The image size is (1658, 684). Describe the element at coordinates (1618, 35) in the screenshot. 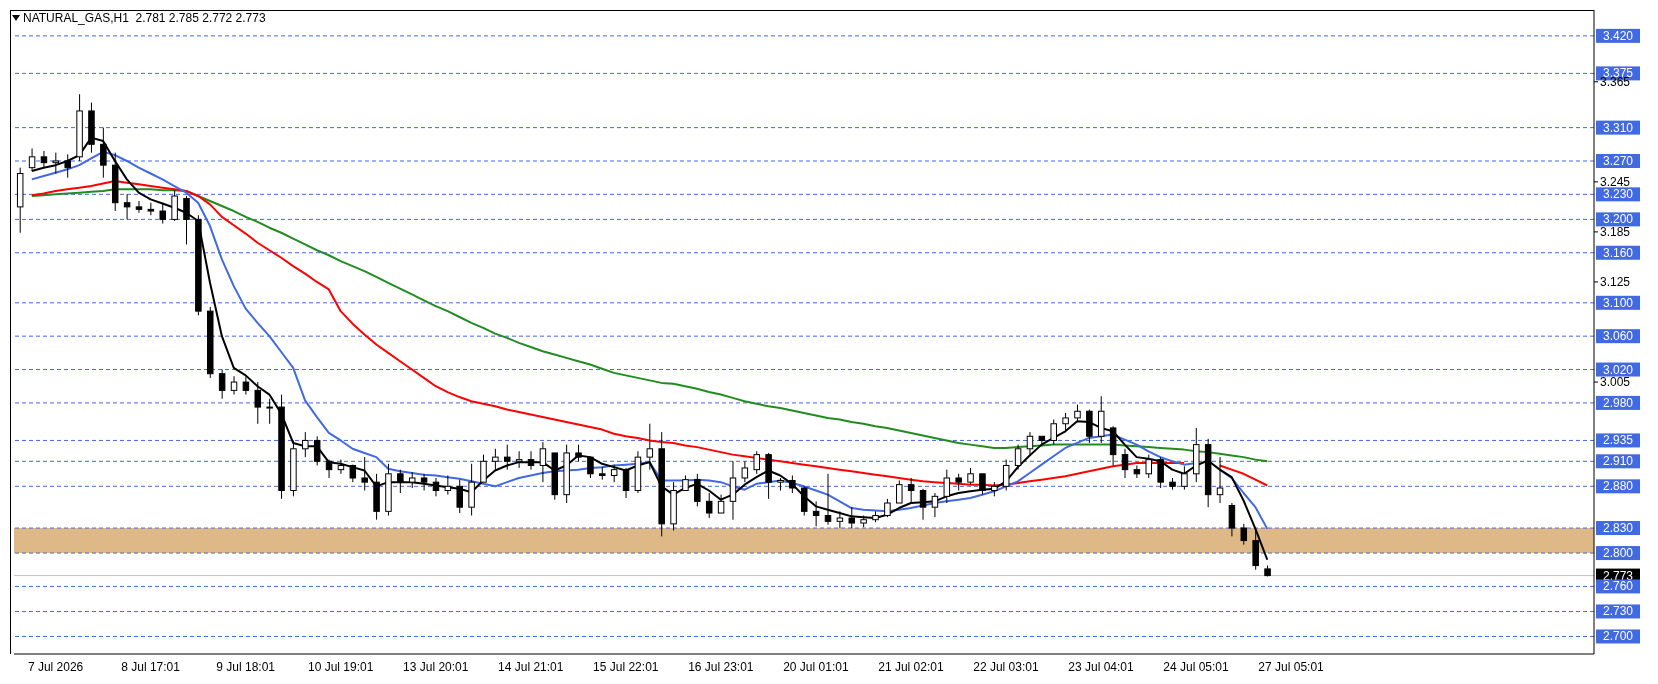

I see `ref-line-label: 3.420` at that location.